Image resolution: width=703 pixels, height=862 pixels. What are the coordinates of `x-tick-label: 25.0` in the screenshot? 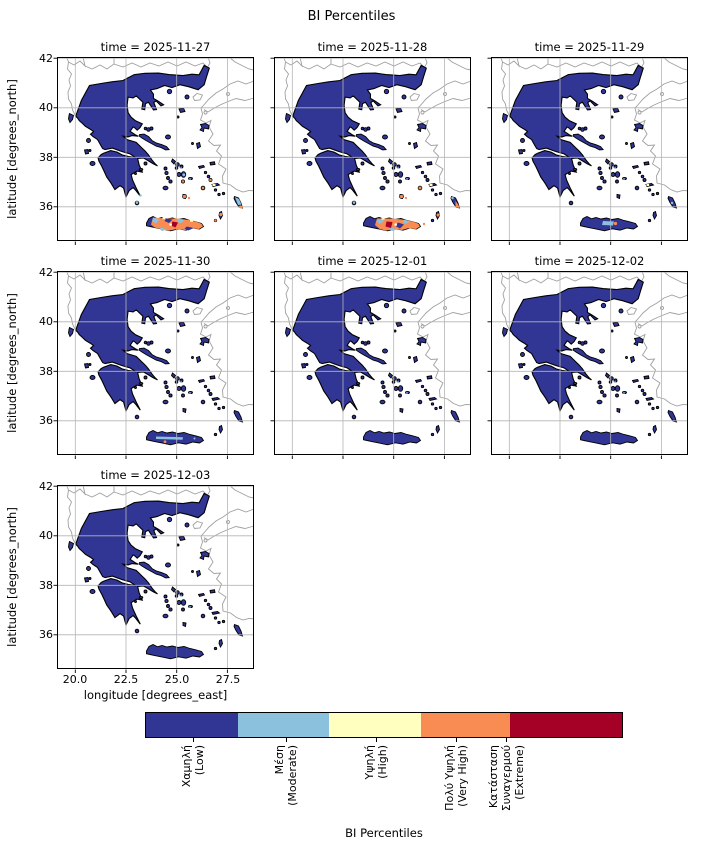 It's located at (177, 679).